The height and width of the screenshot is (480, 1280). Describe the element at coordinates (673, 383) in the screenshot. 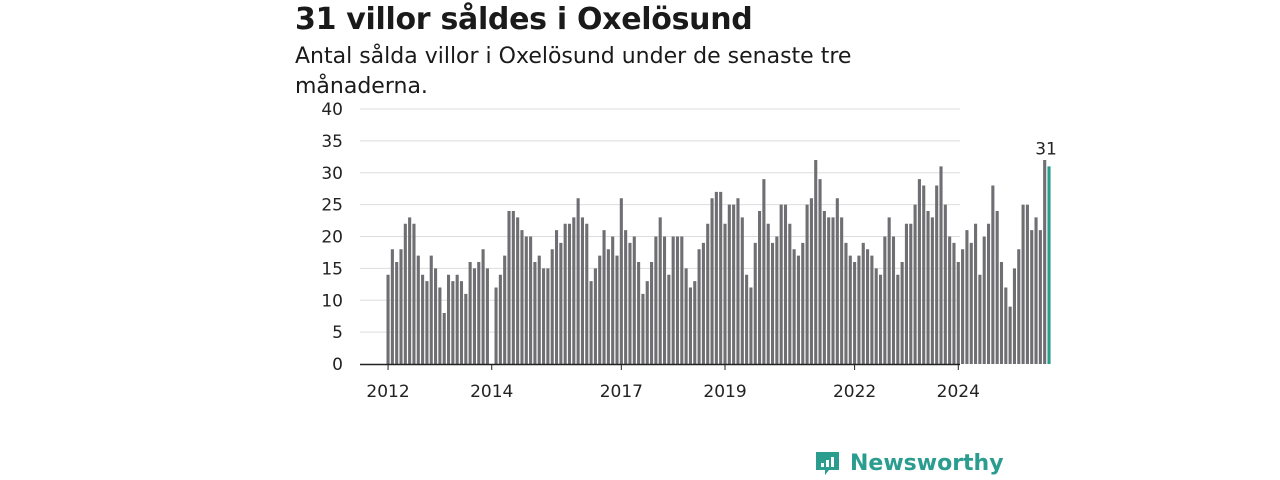

I see `x-axis-ticks: 2012 2014 2017 2019 2022 2024` at that location.